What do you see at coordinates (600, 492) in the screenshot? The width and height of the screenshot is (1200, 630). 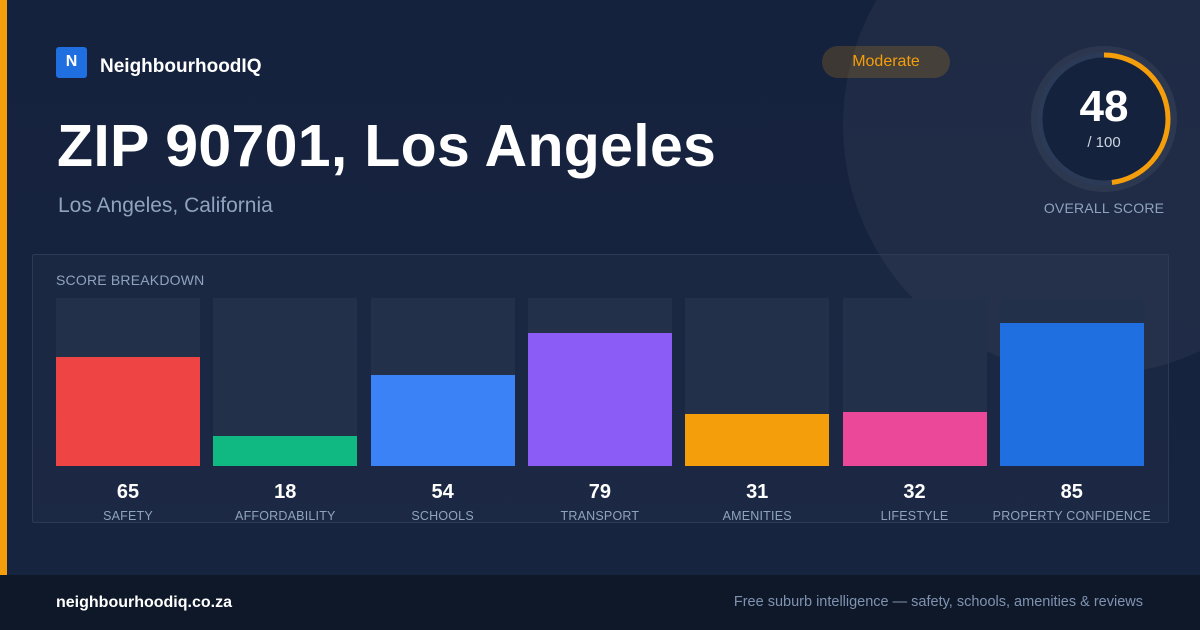 I see `bar-value-label: 79` at bounding box center [600, 492].